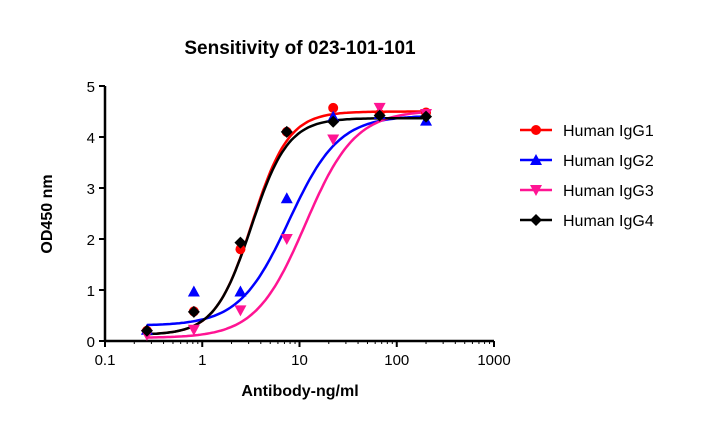 Image resolution: width=713 pixels, height=439 pixels. Describe the element at coordinates (105, 360) in the screenshot. I see `x-tick-label: 0.1` at that location.